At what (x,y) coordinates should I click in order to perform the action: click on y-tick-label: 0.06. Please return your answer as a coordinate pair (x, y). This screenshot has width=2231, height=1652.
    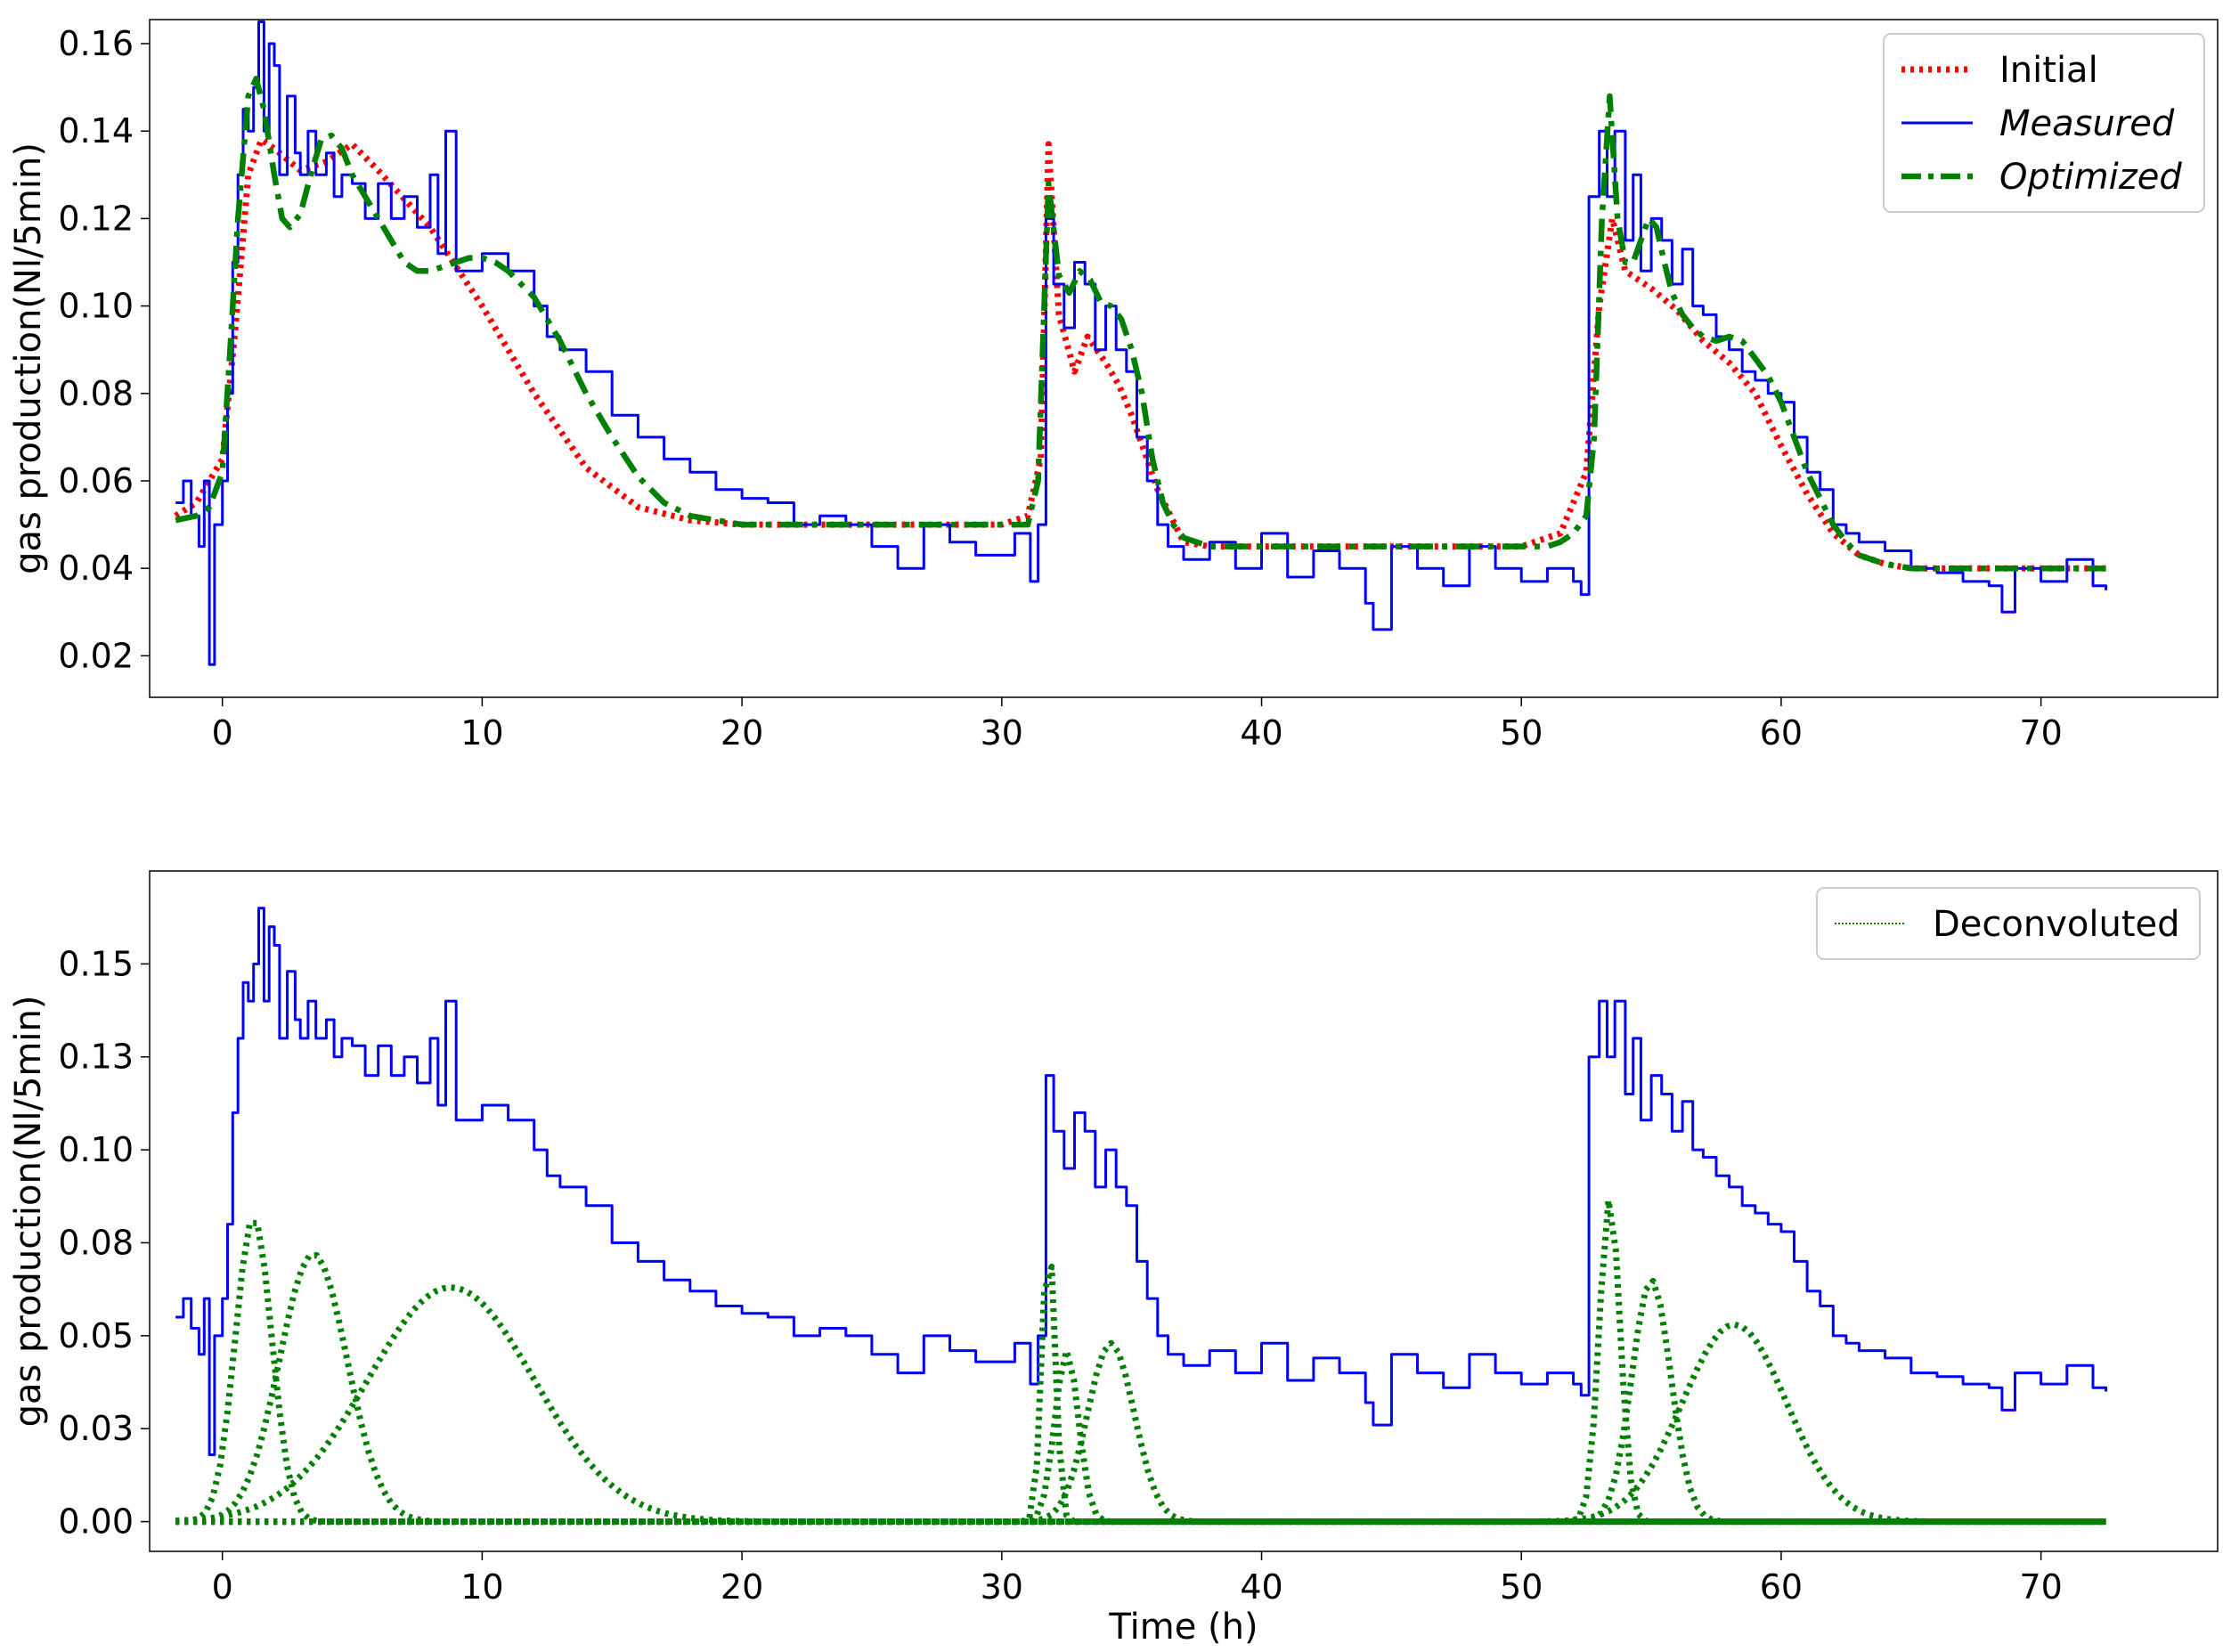
    Looking at the image, I should click on (96, 480).